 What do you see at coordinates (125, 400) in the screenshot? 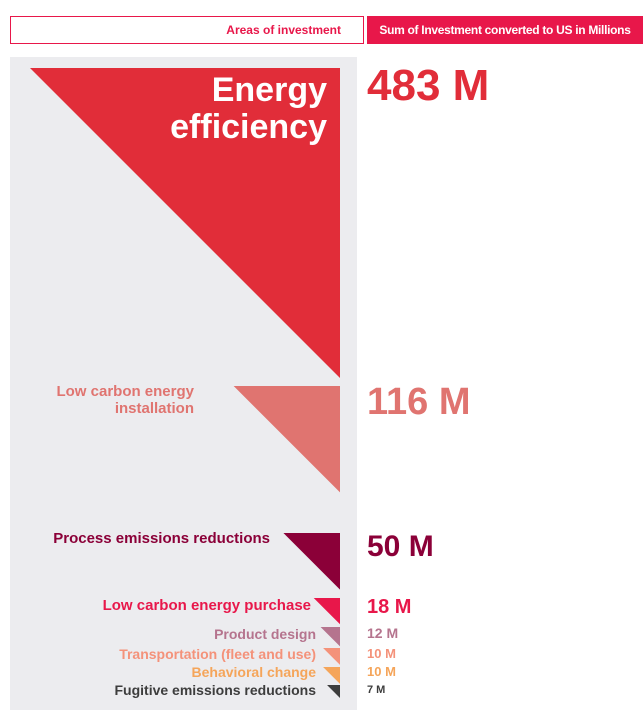
I see `category-label: Low carbon energy installation` at bounding box center [125, 400].